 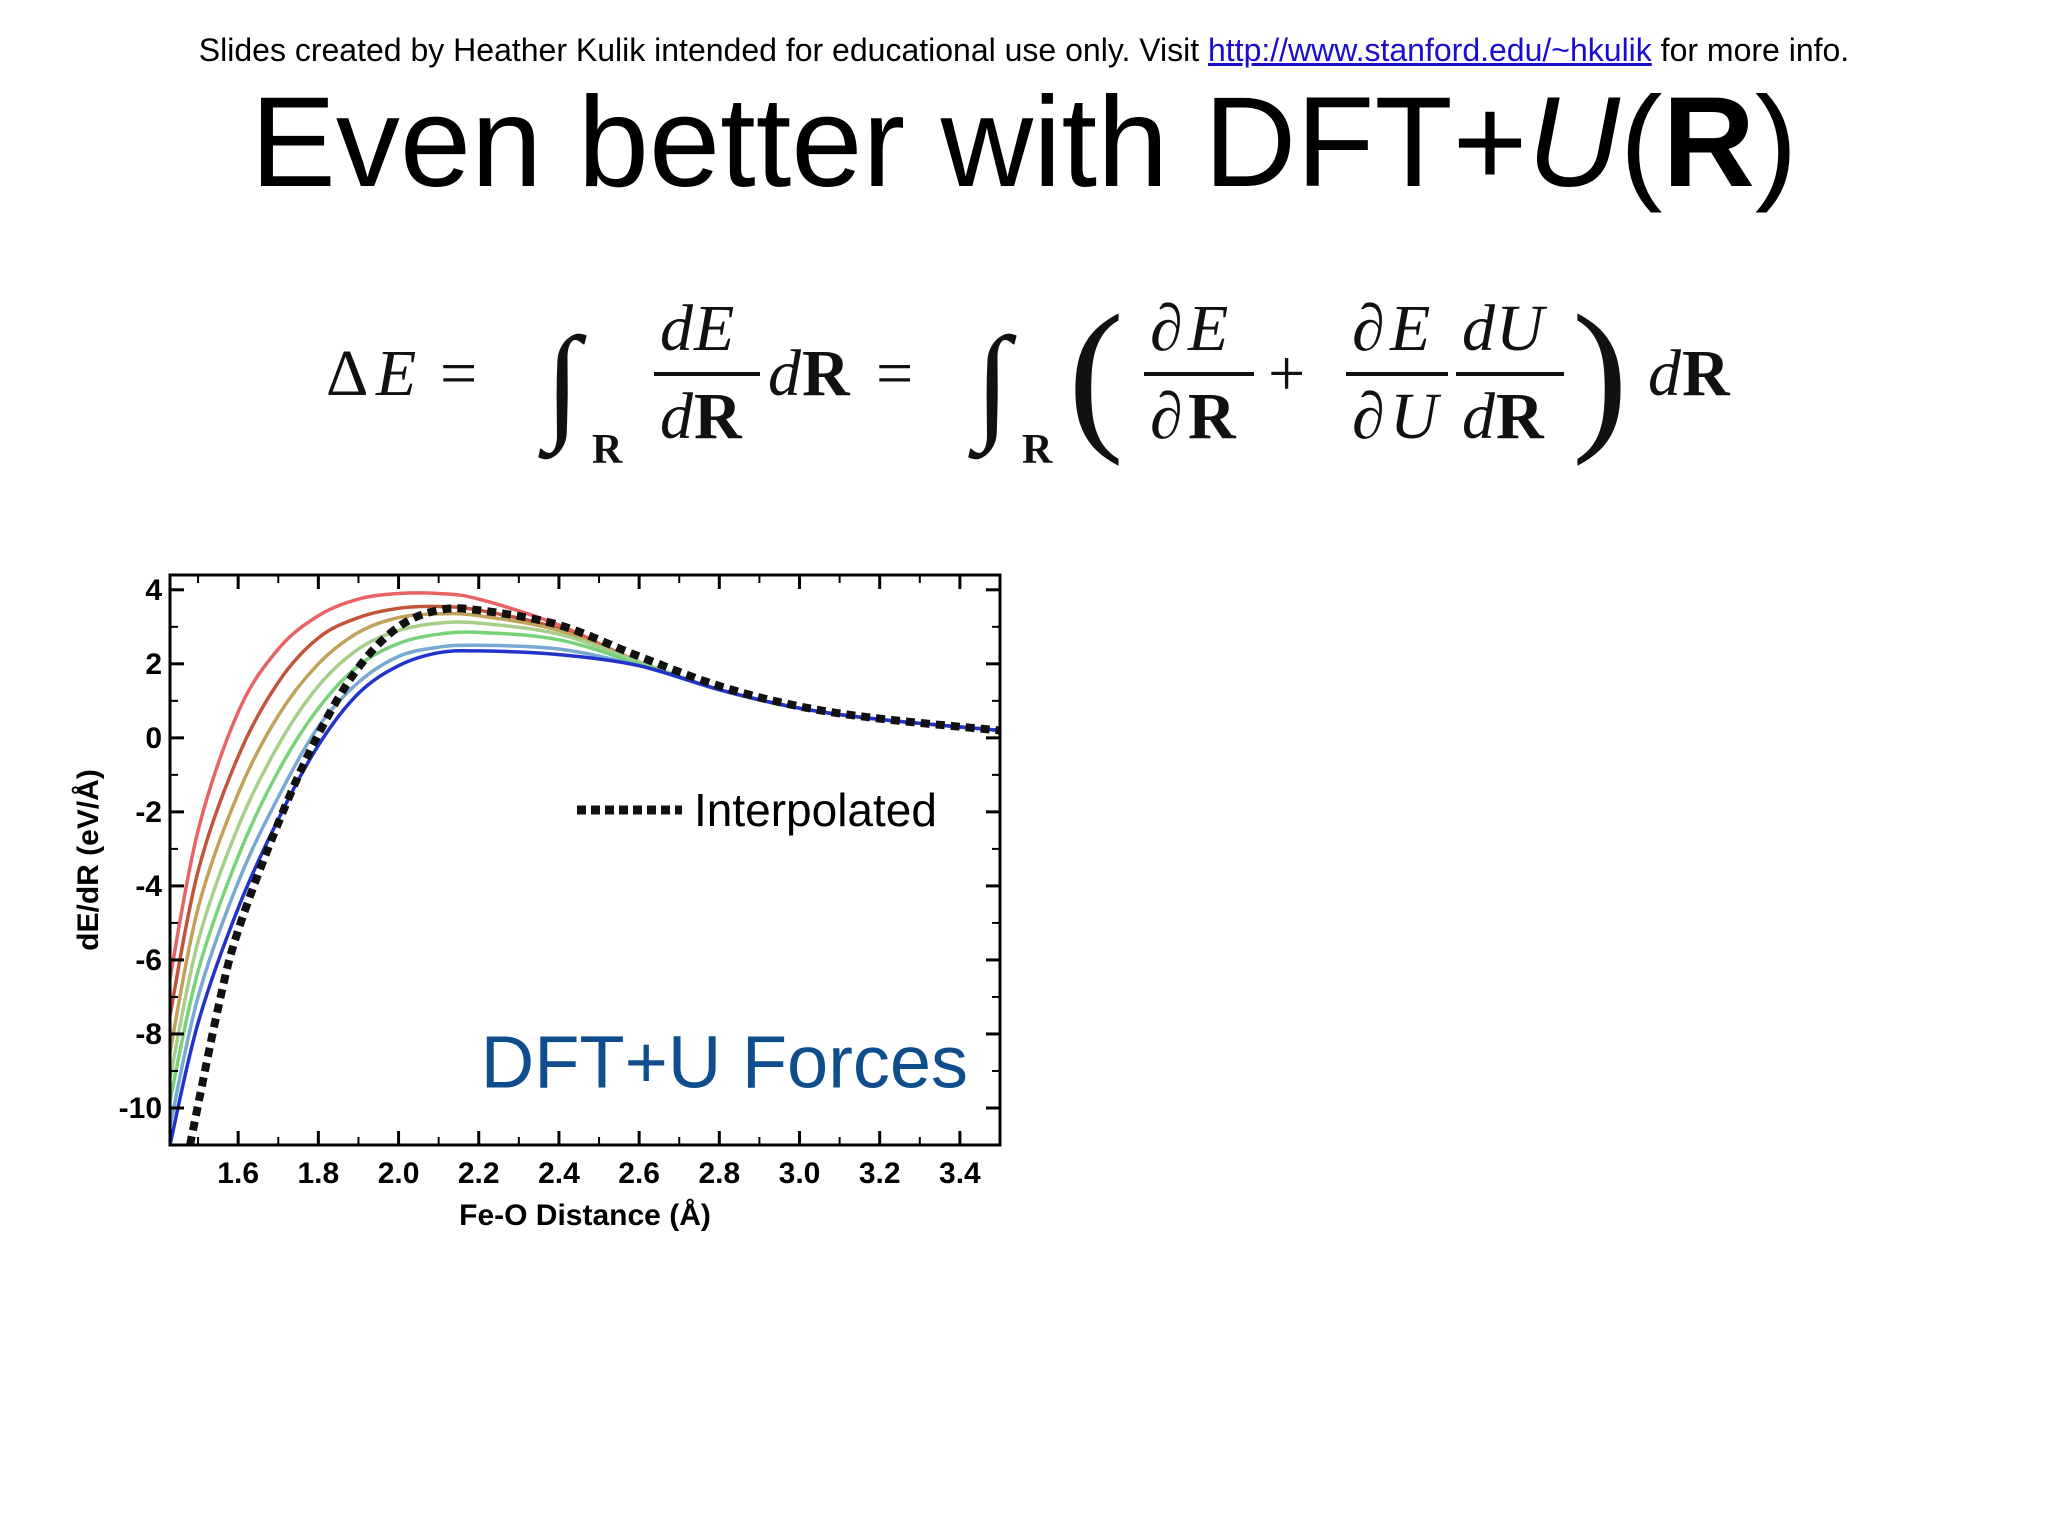 I want to click on y-tick-label: -4, so click(x=148, y=886).